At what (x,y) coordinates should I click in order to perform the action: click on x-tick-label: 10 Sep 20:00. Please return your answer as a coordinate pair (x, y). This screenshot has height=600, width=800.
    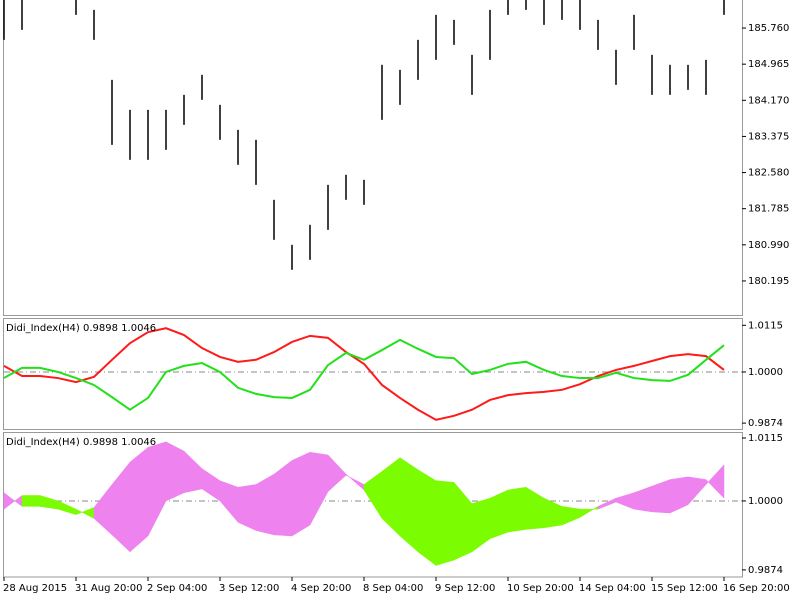
    Looking at the image, I should click on (540, 588).